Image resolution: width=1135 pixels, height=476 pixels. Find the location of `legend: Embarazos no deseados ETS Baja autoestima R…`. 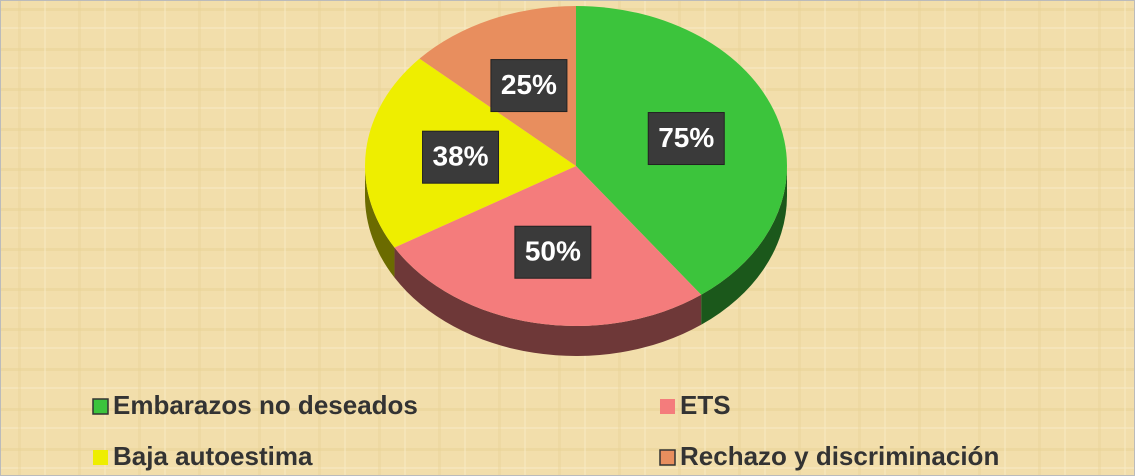

legend: Embarazos no deseados ETS Baja autoestima R… is located at coordinates (545, 430).